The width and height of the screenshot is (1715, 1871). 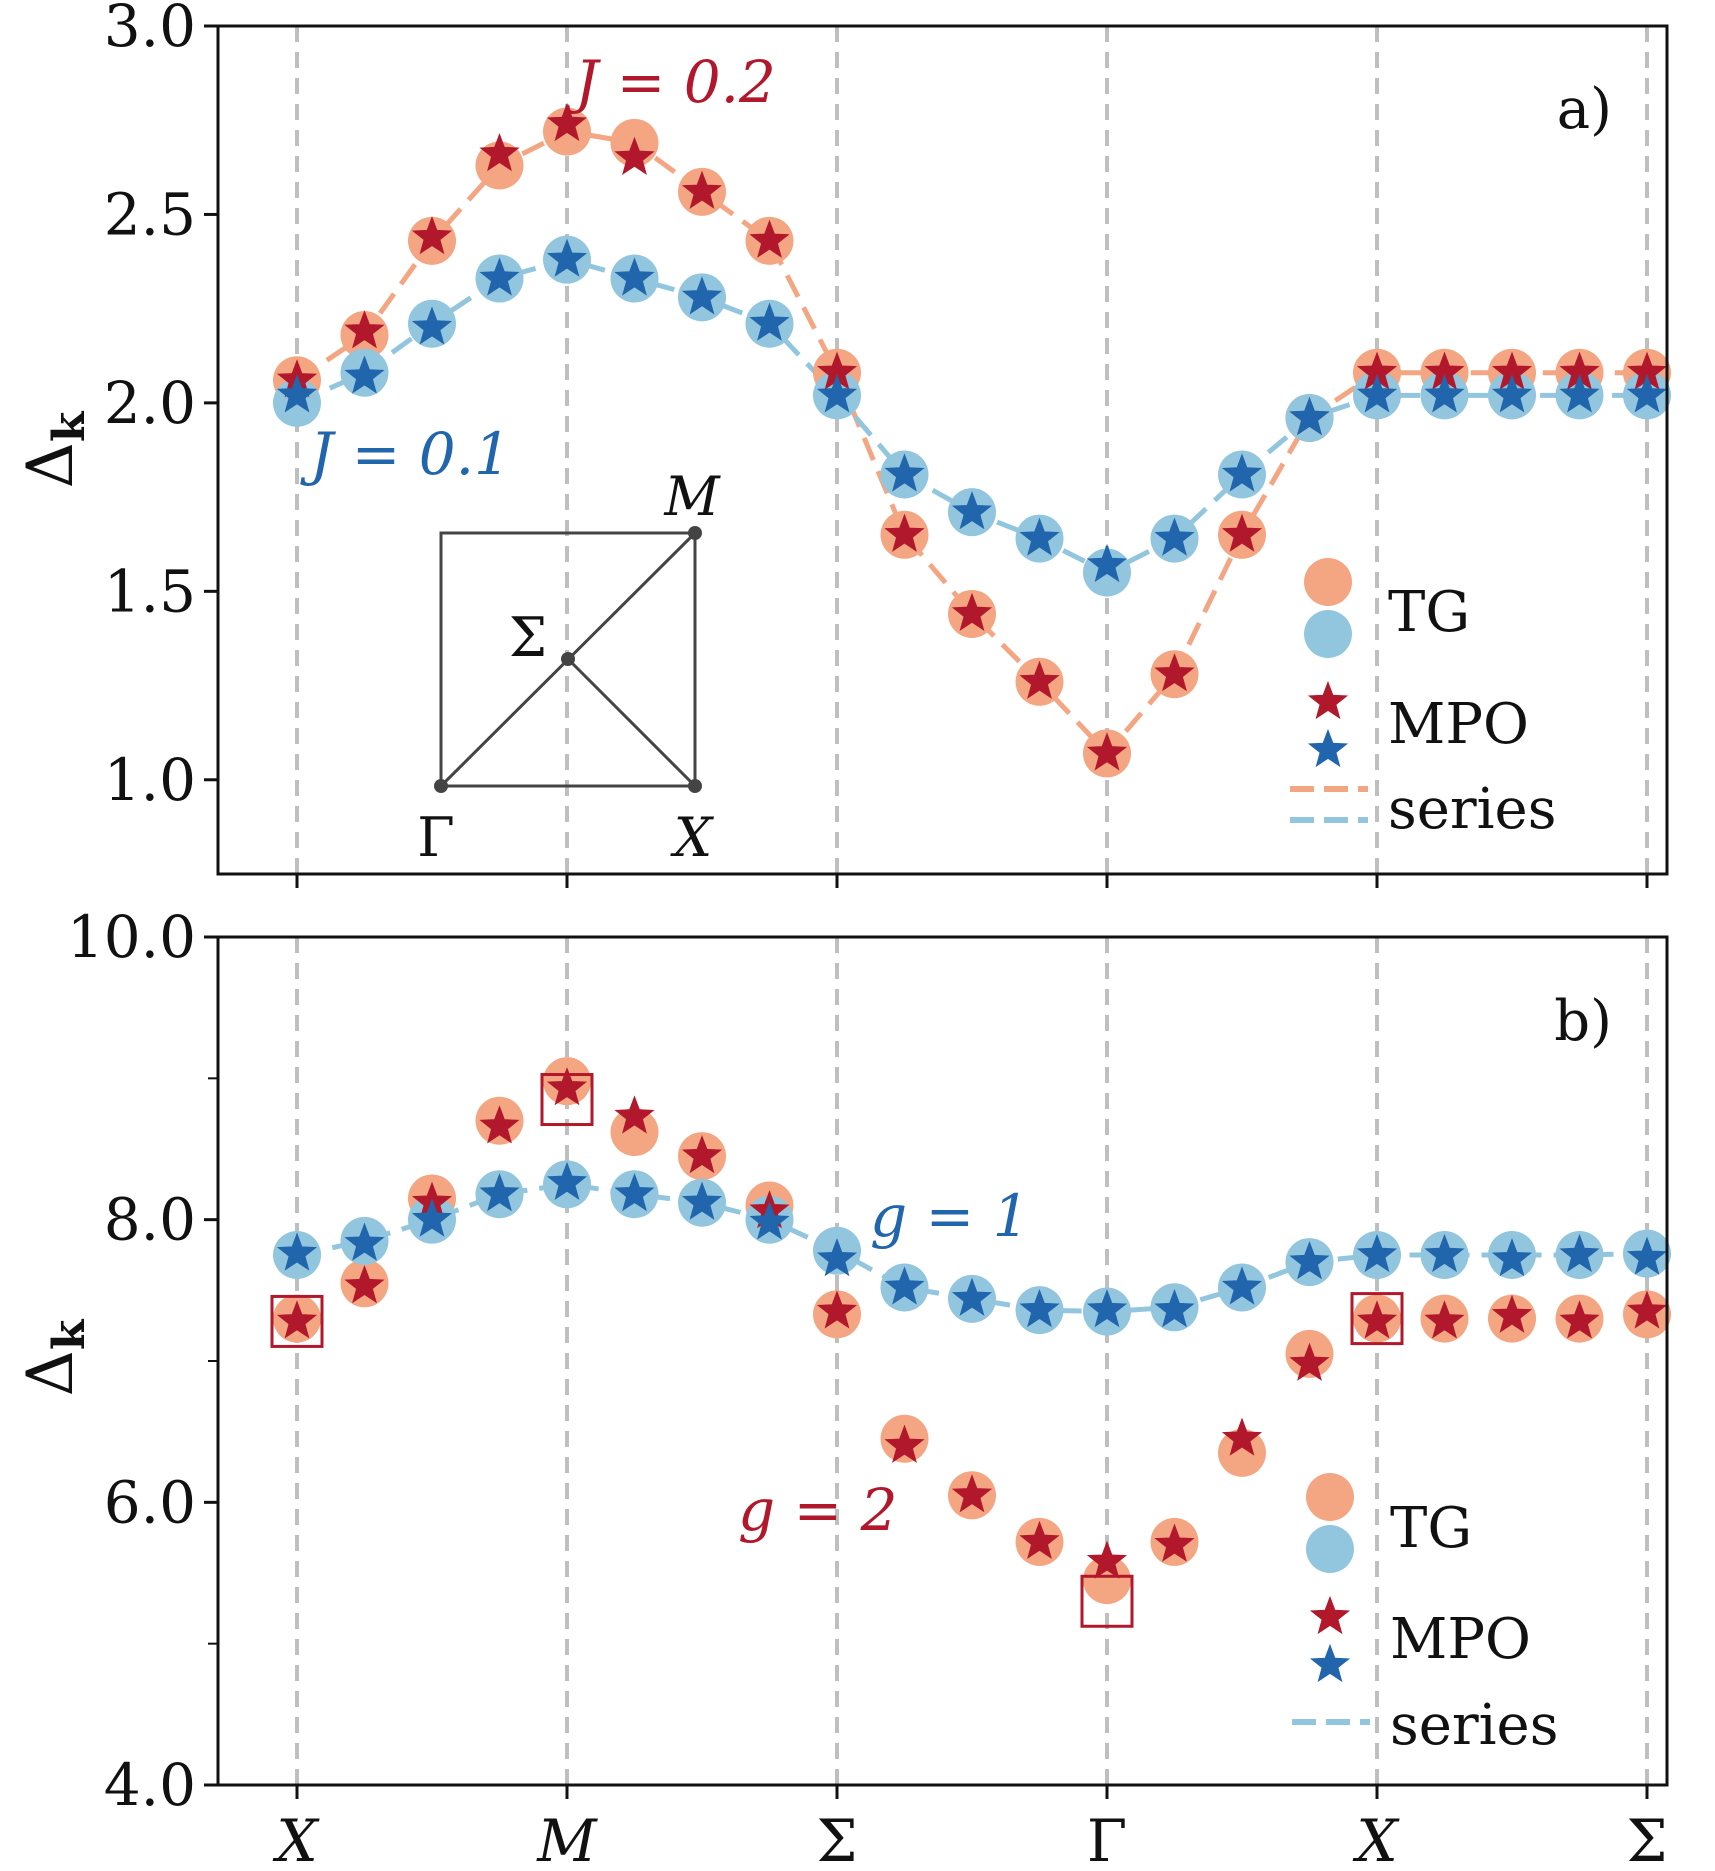 What do you see at coordinates (441, 786) in the screenshot?
I see `bz-point-gamma` at bounding box center [441, 786].